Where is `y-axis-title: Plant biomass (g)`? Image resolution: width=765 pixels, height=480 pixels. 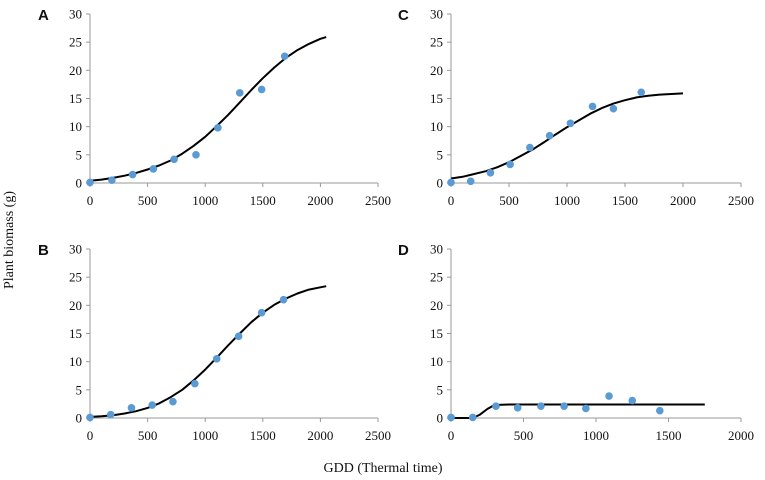 y-axis-title: Plant biomass (g) is located at coordinates (9, 240).